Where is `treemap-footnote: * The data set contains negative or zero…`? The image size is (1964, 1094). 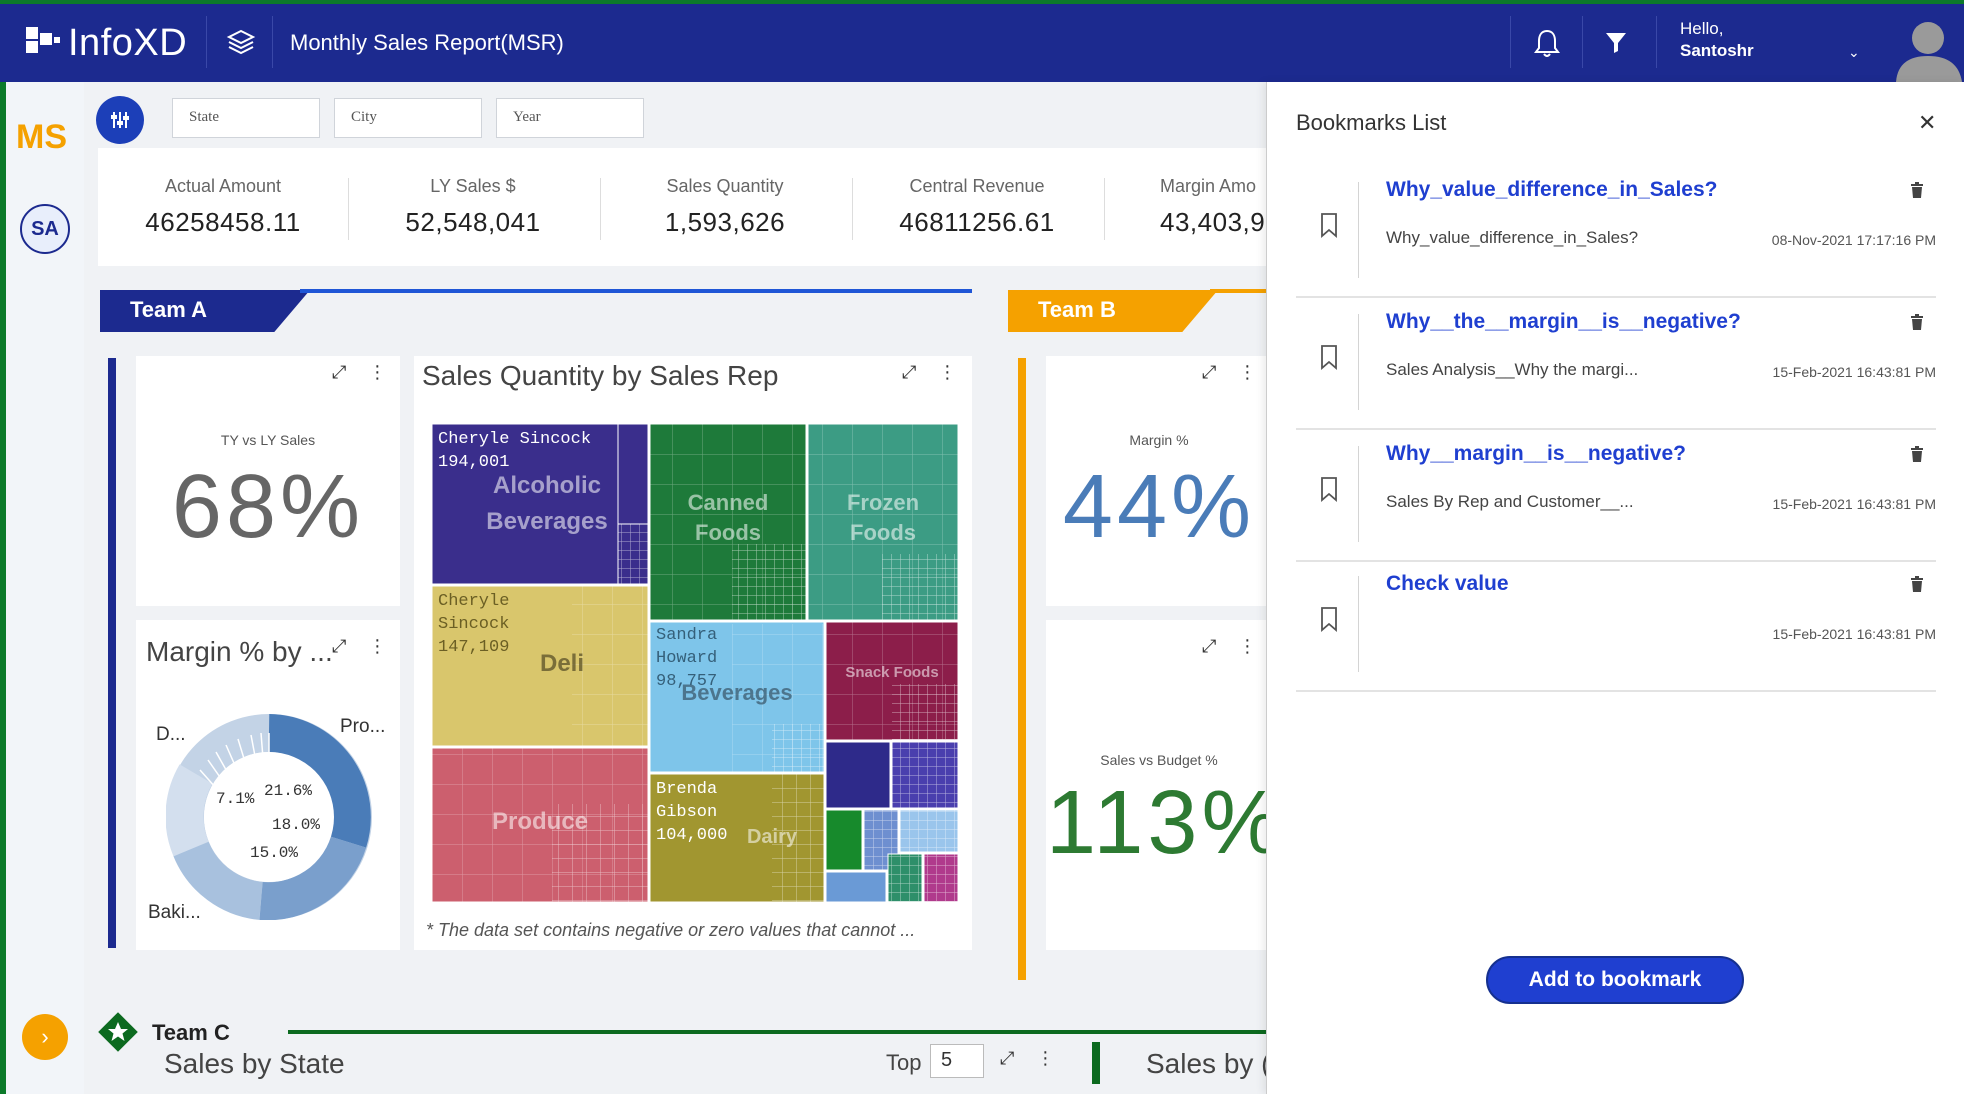 treemap-footnote: * The data set contains negative or zero… is located at coordinates (671, 930).